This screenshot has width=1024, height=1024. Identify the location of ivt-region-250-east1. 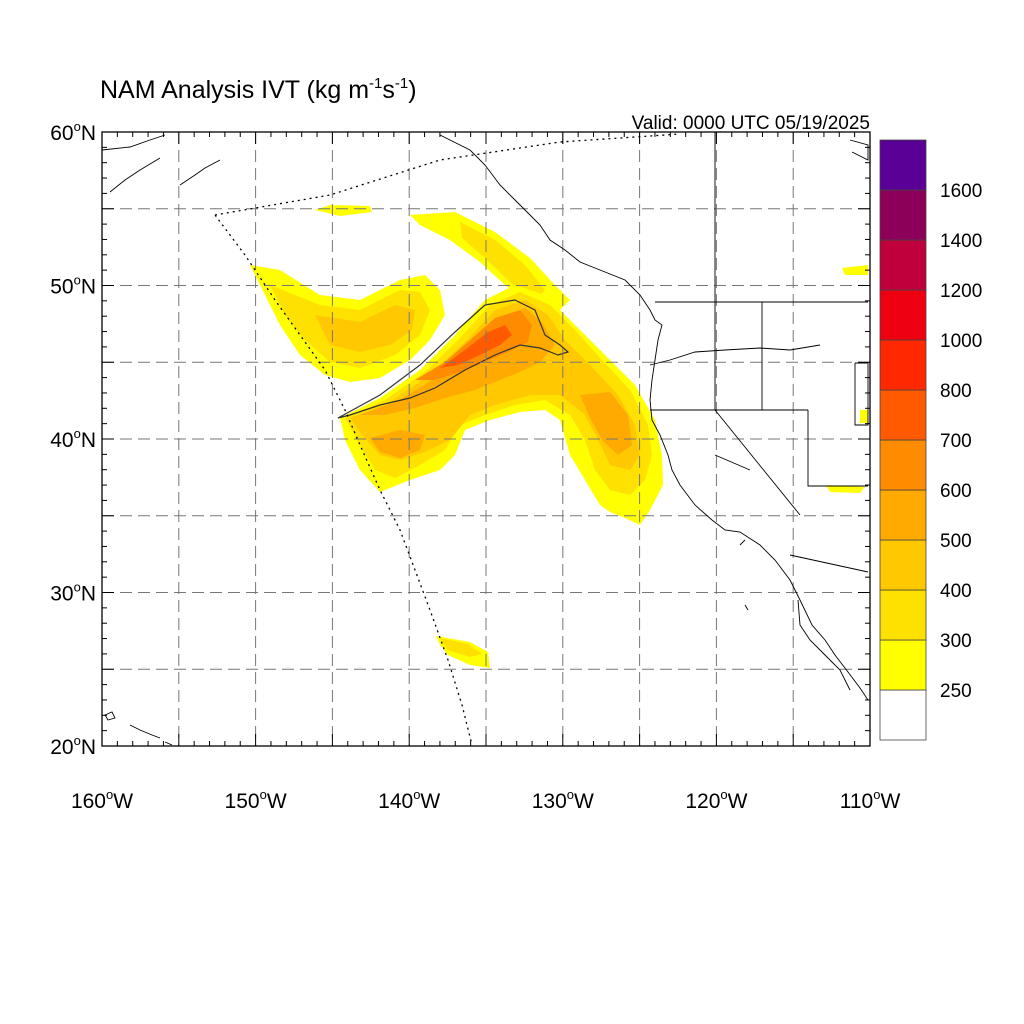
(855, 270).